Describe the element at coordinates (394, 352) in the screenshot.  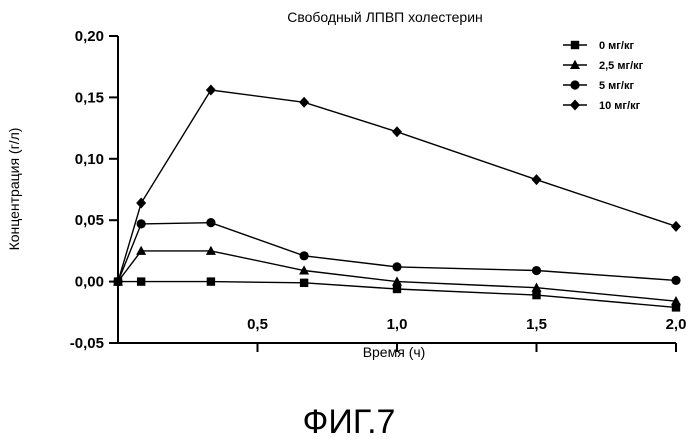
I see `x-axis-title: Время (ч)` at that location.